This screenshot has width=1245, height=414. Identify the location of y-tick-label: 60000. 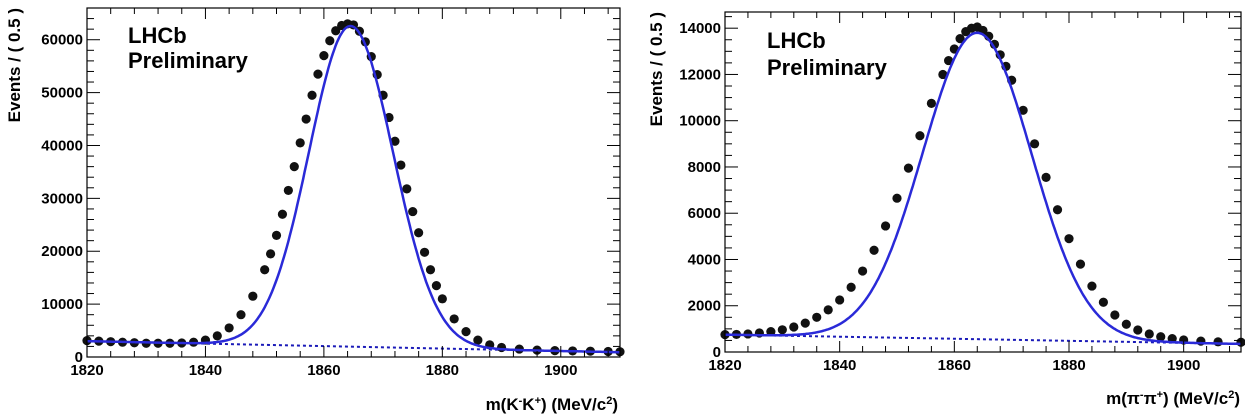
(62, 40).